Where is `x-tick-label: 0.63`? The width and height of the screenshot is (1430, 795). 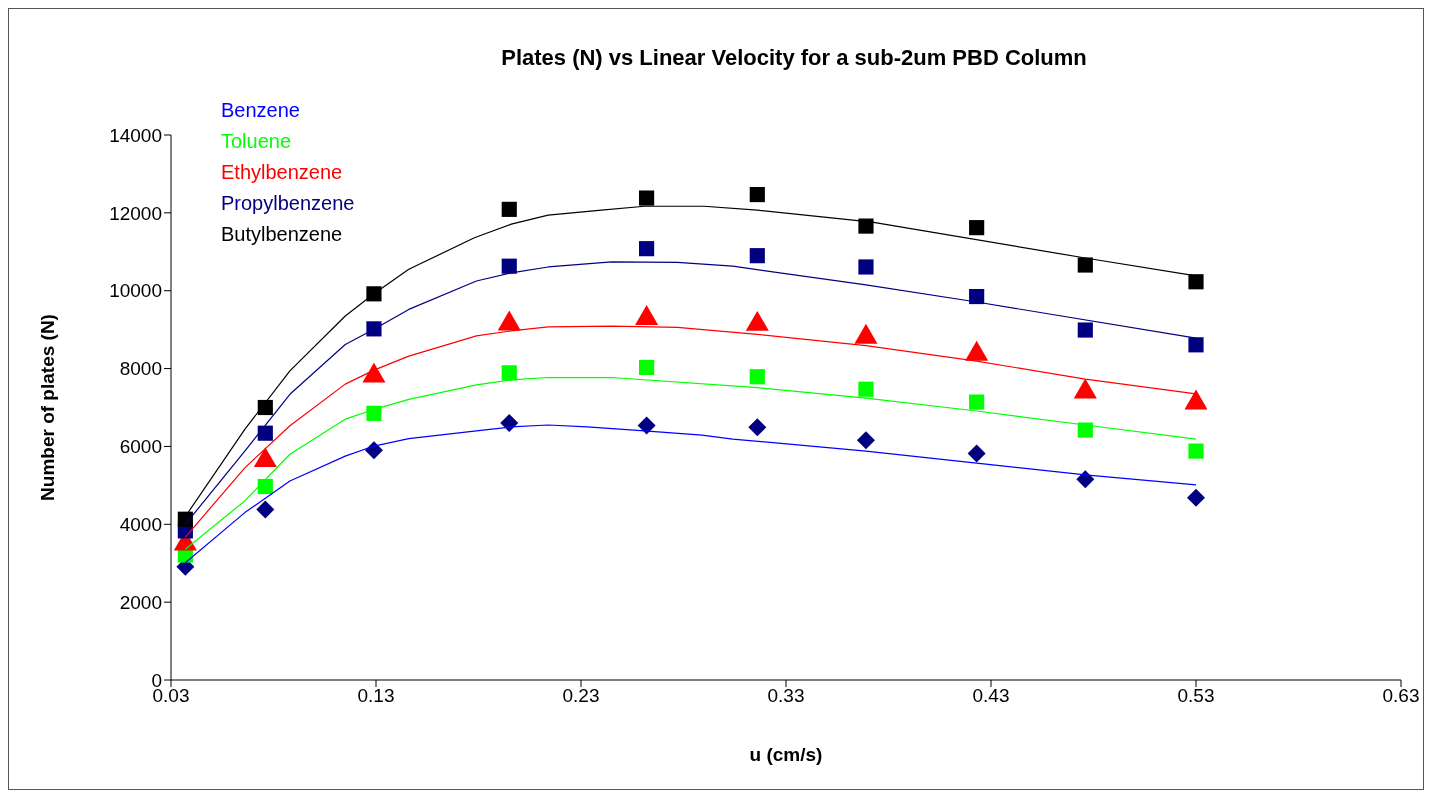 x-tick-label: 0.63 is located at coordinates (1401, 696).